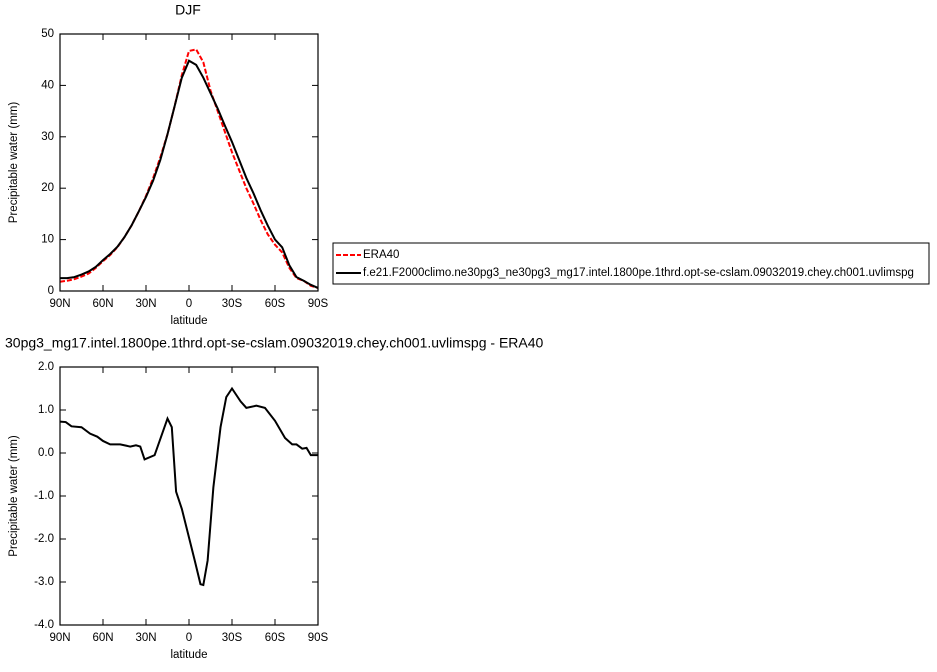  I want to click on y-tick-label: -2.0, so click(44, 539).